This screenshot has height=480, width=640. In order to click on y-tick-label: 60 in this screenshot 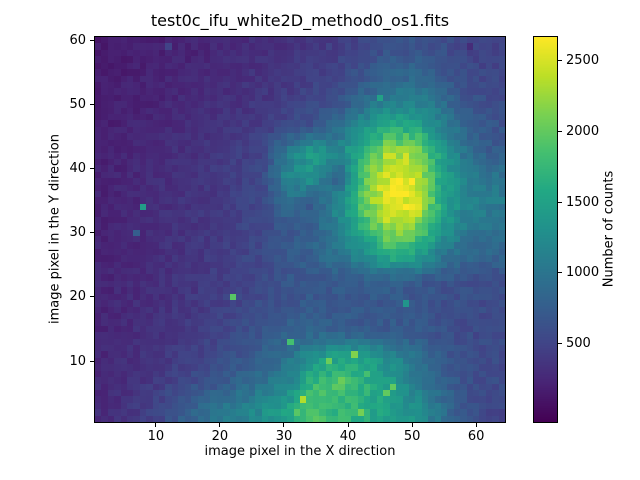, I will do `click(77, 40)`.